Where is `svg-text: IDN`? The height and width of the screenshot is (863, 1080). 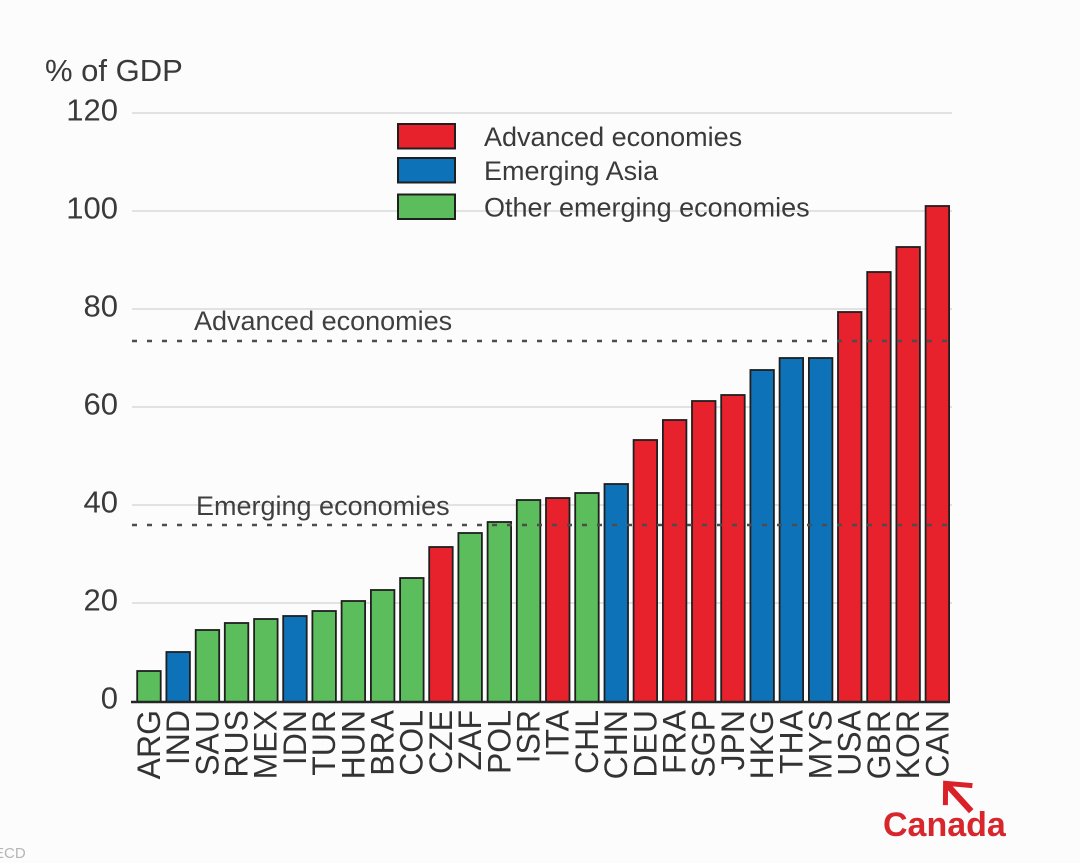 svg-text: IDN is located at coordinates (295, 737).